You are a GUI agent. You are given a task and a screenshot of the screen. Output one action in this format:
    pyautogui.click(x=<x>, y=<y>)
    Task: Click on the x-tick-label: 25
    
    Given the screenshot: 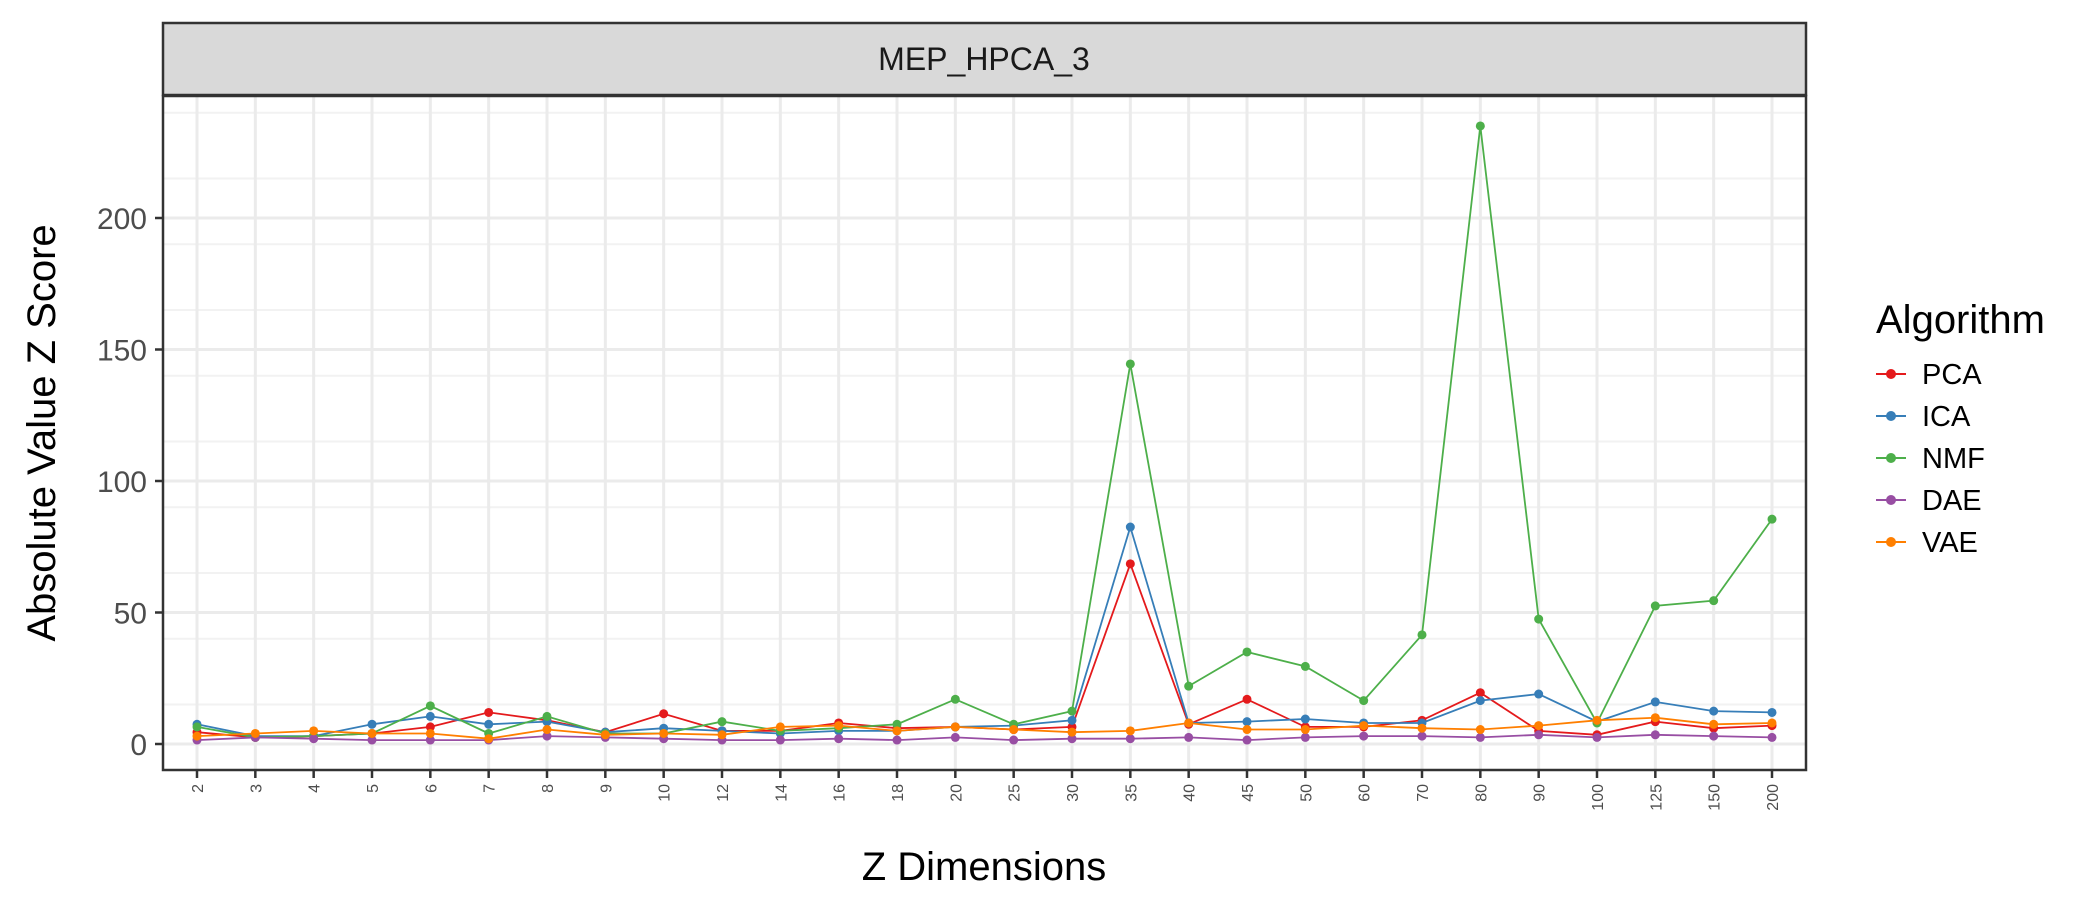 What is the action you would take?
    pyautogui.click(x=1015, y=793)
    